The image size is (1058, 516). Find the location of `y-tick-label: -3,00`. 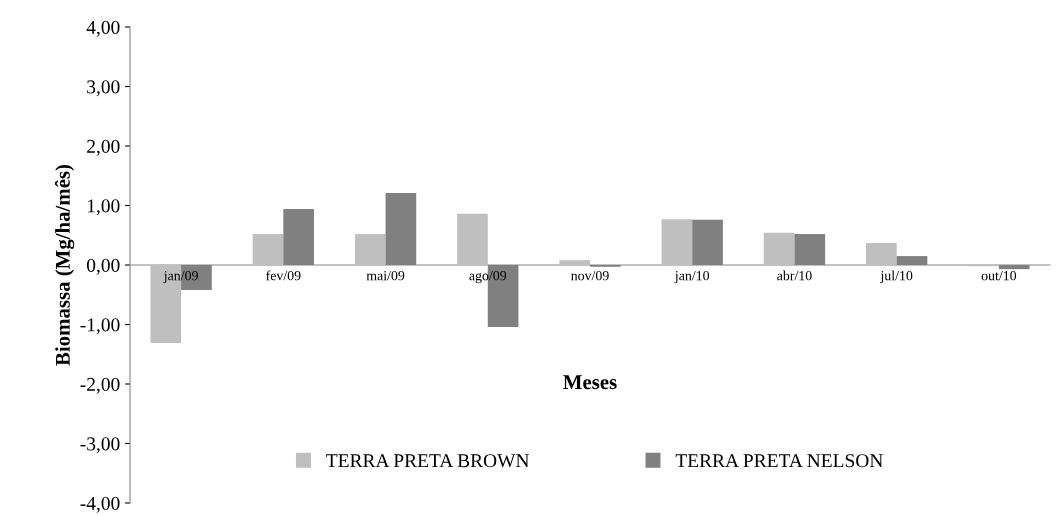

y-tick-label: -3,00 is located at coordinates (100, 445).